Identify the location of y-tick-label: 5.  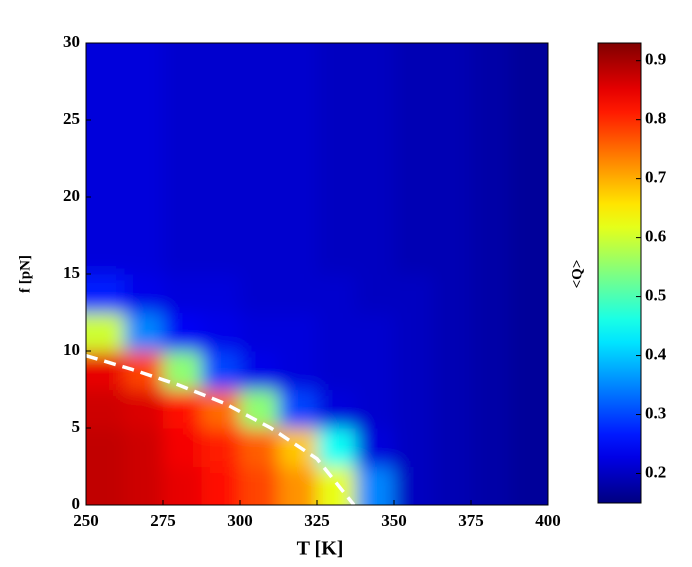
(76, 426).